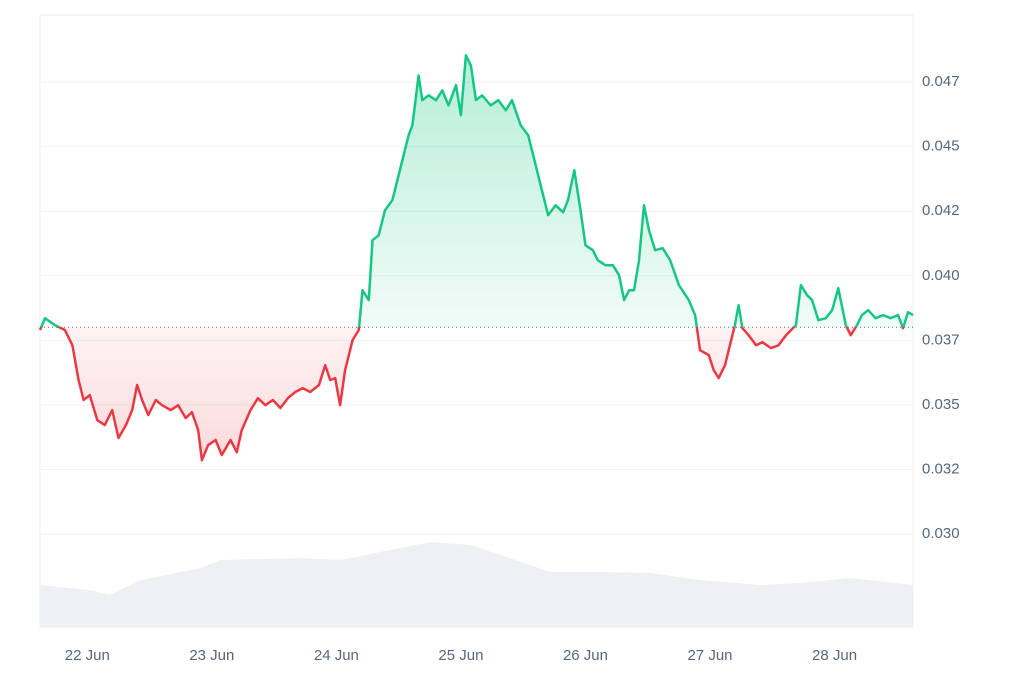 The width and height of the screenshot is (1024, 683). I want to click on y-tick-label: 0.035, so click(941, 404).